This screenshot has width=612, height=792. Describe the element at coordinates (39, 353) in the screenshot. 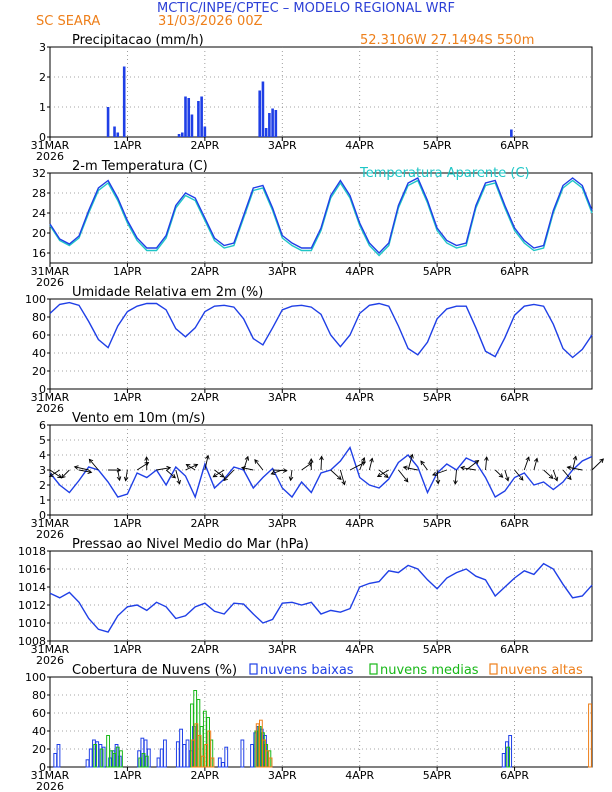

I see `y-tick-label: 40` at that location.